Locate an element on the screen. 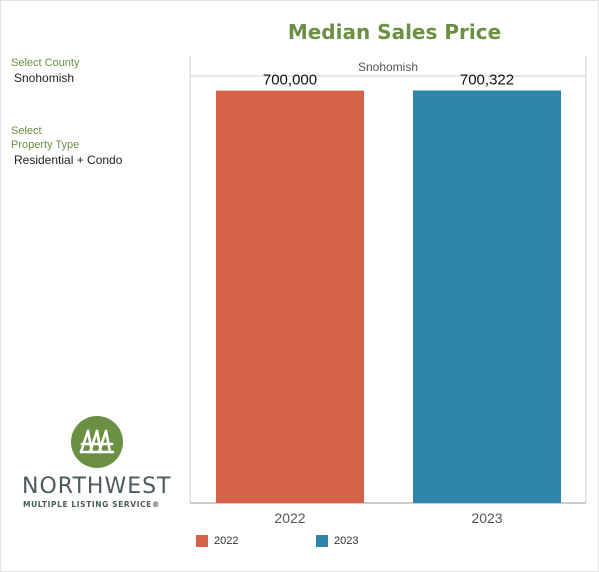 The height and width of the screenshot is (572, 599). property-type-filter-value: Residential + Condo is located at coordinates (68, 160).